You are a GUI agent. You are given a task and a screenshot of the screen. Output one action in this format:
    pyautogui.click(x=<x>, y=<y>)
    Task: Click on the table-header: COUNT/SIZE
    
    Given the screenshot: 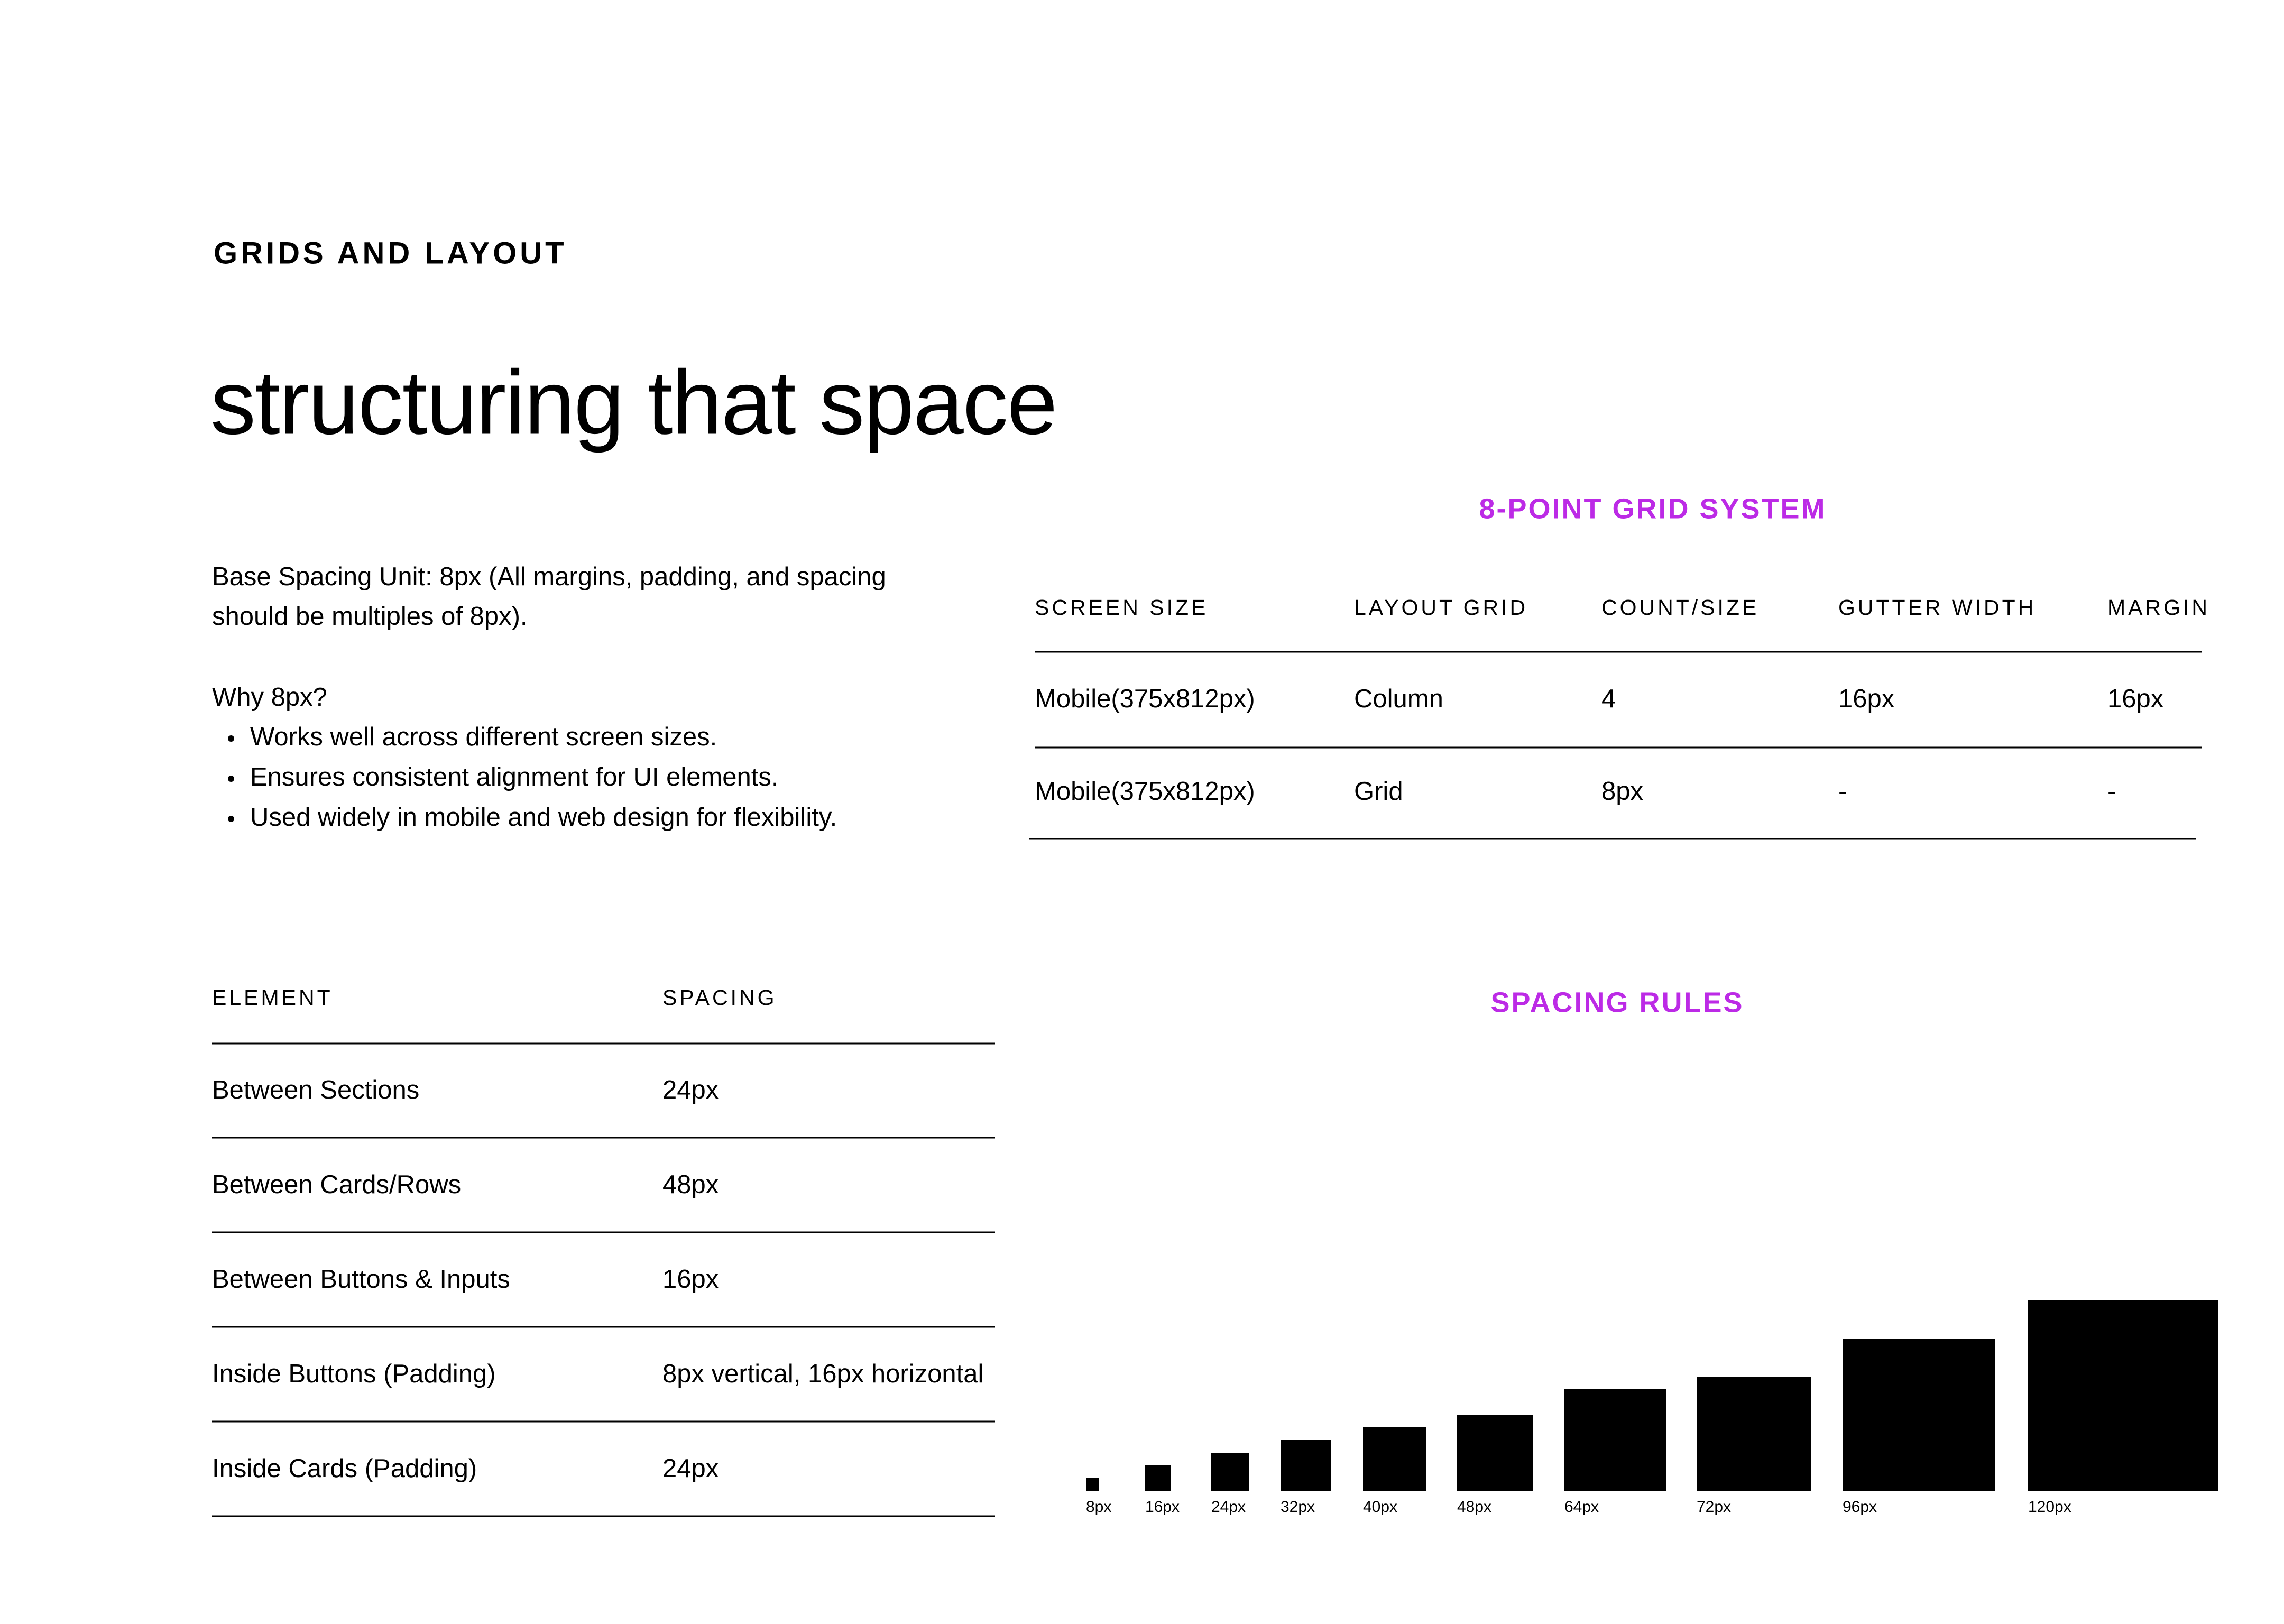 What is the action you would take?
    pyautogui.click(x=1680, y=607)
    